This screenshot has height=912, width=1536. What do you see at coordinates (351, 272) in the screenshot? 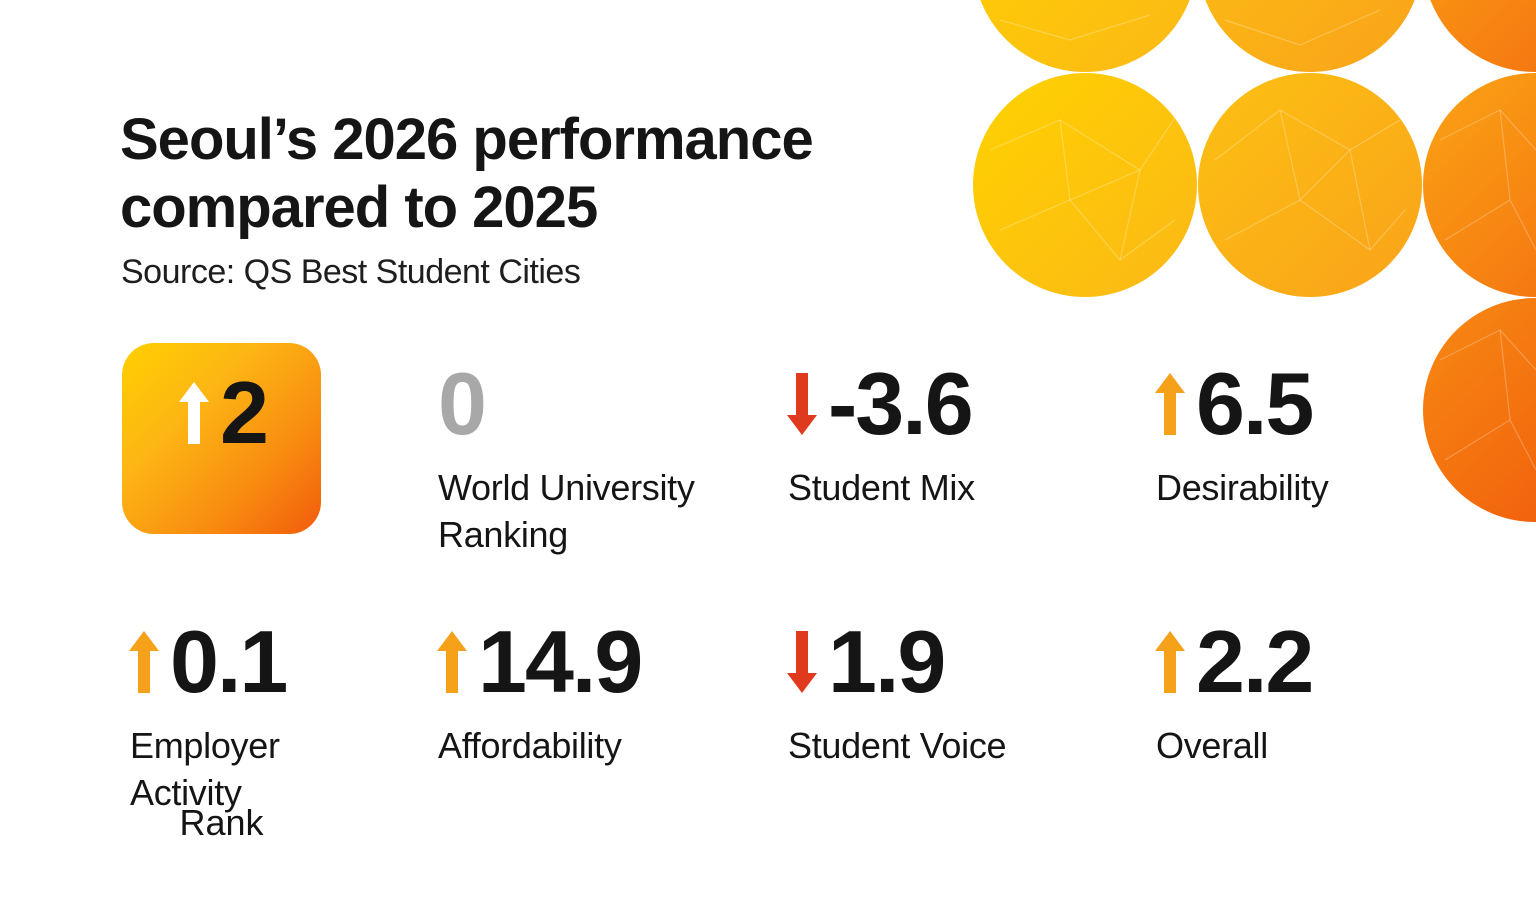
I see `source-note: Source: QS Best Student Cities` at bounding box center [351, 272].